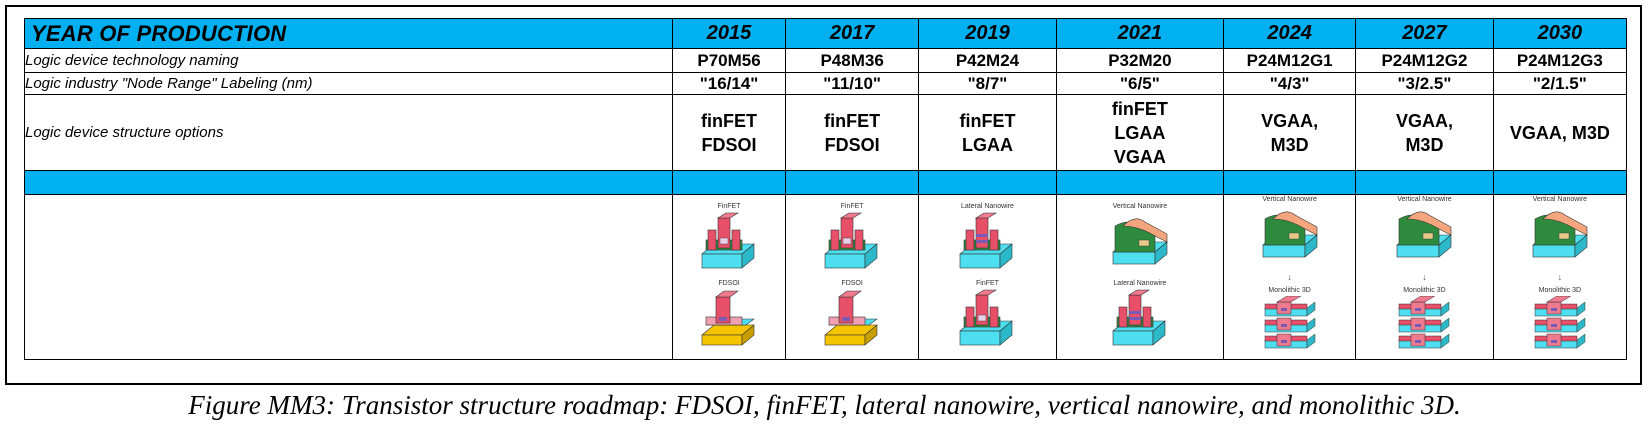 Image resolution: width=1649 pixels, height=430 pixels. I want to click on naming-cell: P24M12G2, so click(1424, 60).